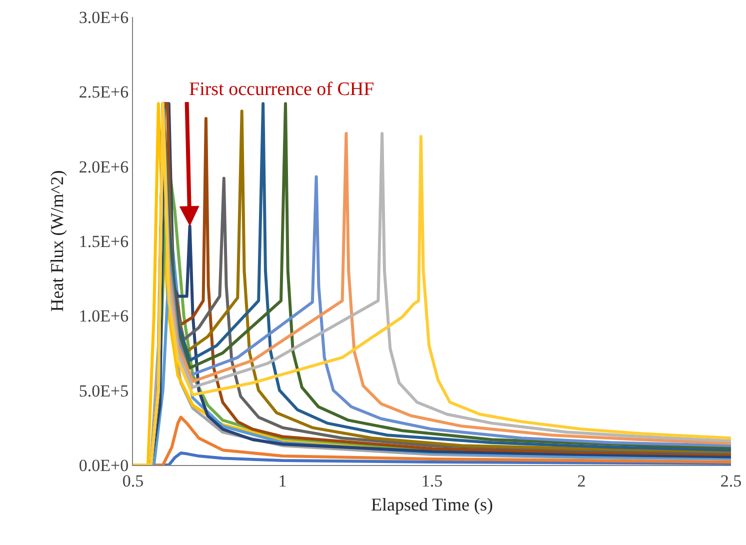 The height and width of the screenshot is (545, 746). What do you see at coordinates (282, 480) in the screenshot?
I see `x-tick-label: 1` at bounding box center [282, 480].